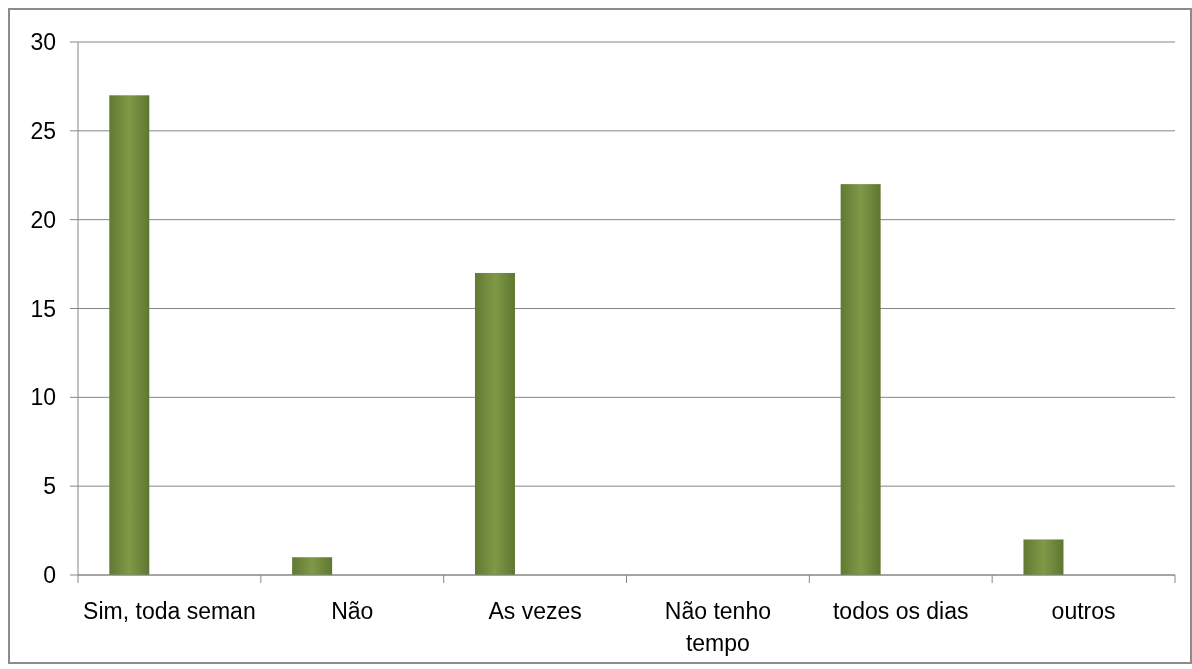  I want to click on x-tick-label: As vezes, so click(535, 611).